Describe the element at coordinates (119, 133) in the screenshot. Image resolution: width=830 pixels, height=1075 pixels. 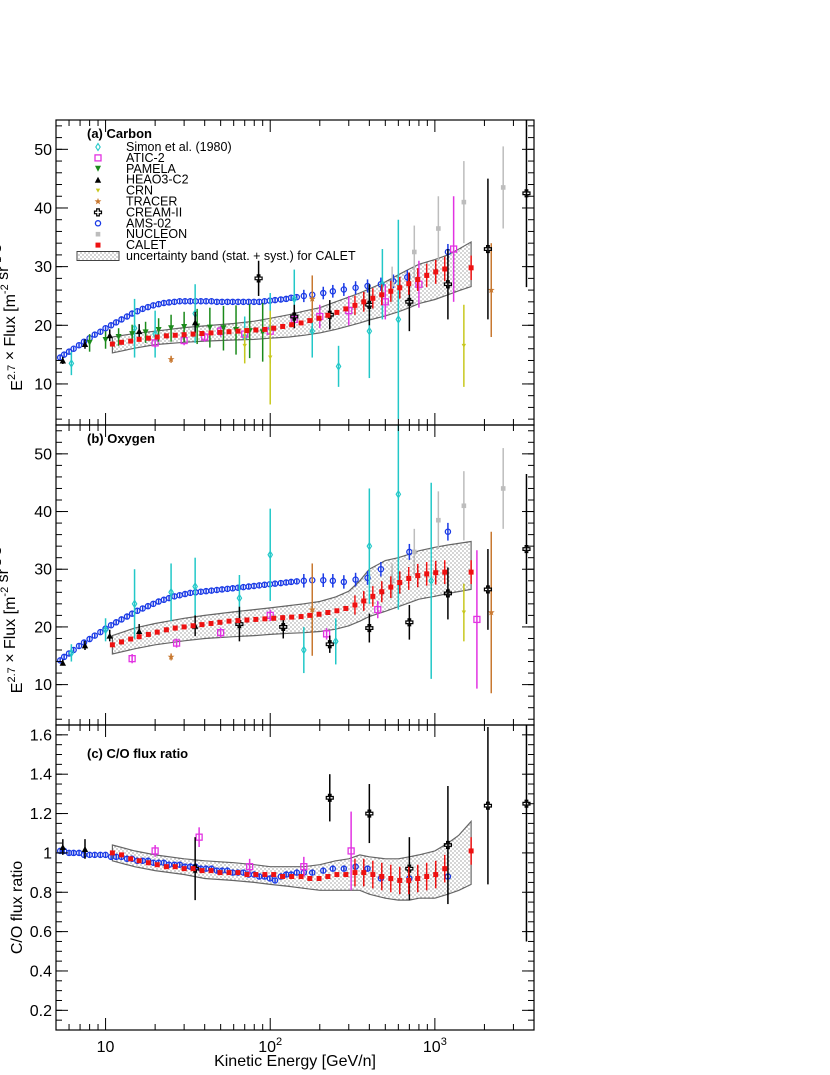
I see `panel-title: (a) Carbon` at that location.